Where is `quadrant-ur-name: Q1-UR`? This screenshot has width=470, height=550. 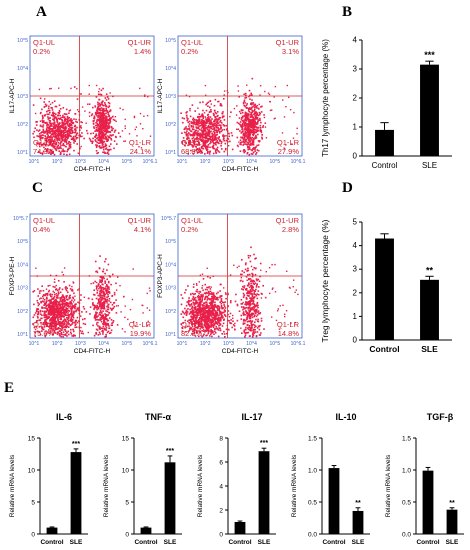 quadrant-ur-name: Q1-UR is located at coordinates (288, 42).